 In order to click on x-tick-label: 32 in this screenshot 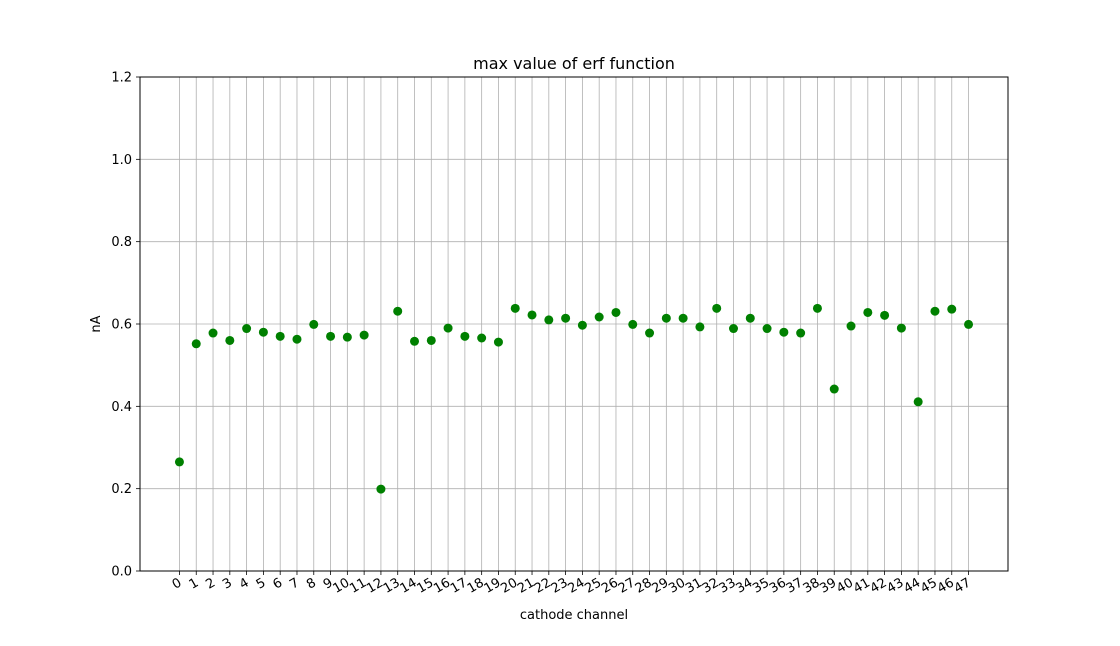, I will do `click(711, 585)`.